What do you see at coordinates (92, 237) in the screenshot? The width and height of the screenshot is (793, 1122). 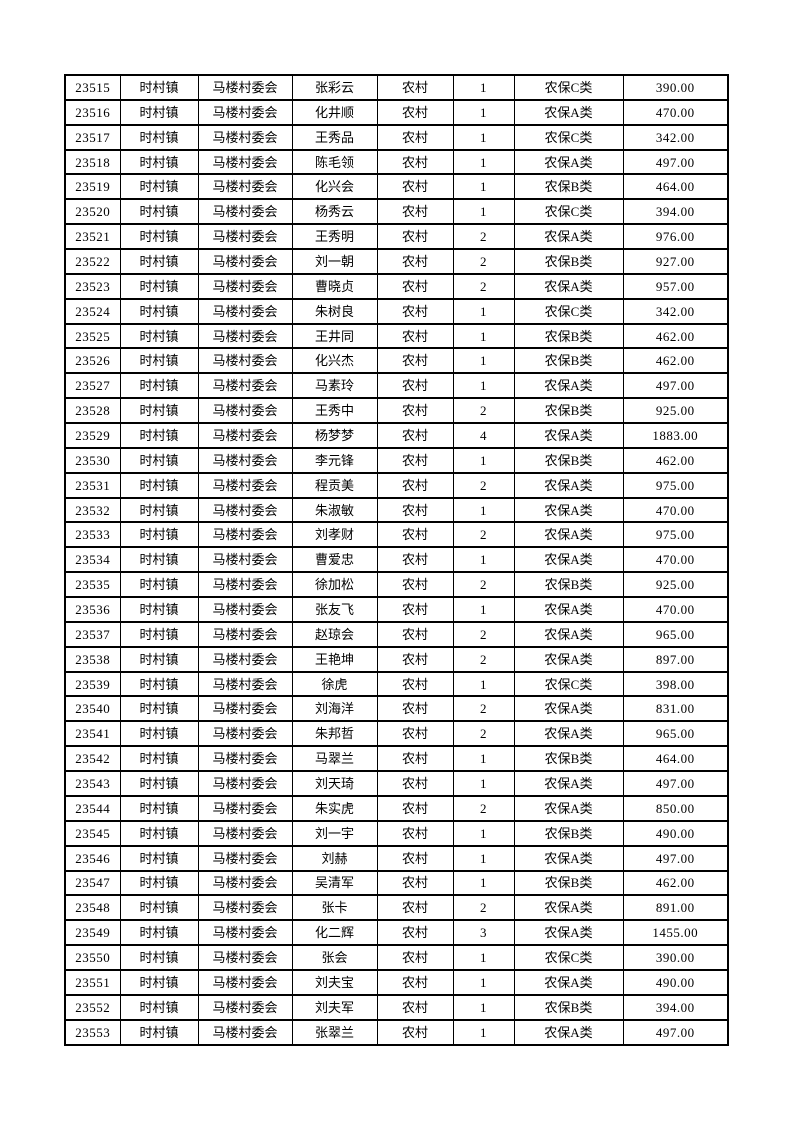 I see `record-id-cell: 23521` at bounding box center [92, 237].